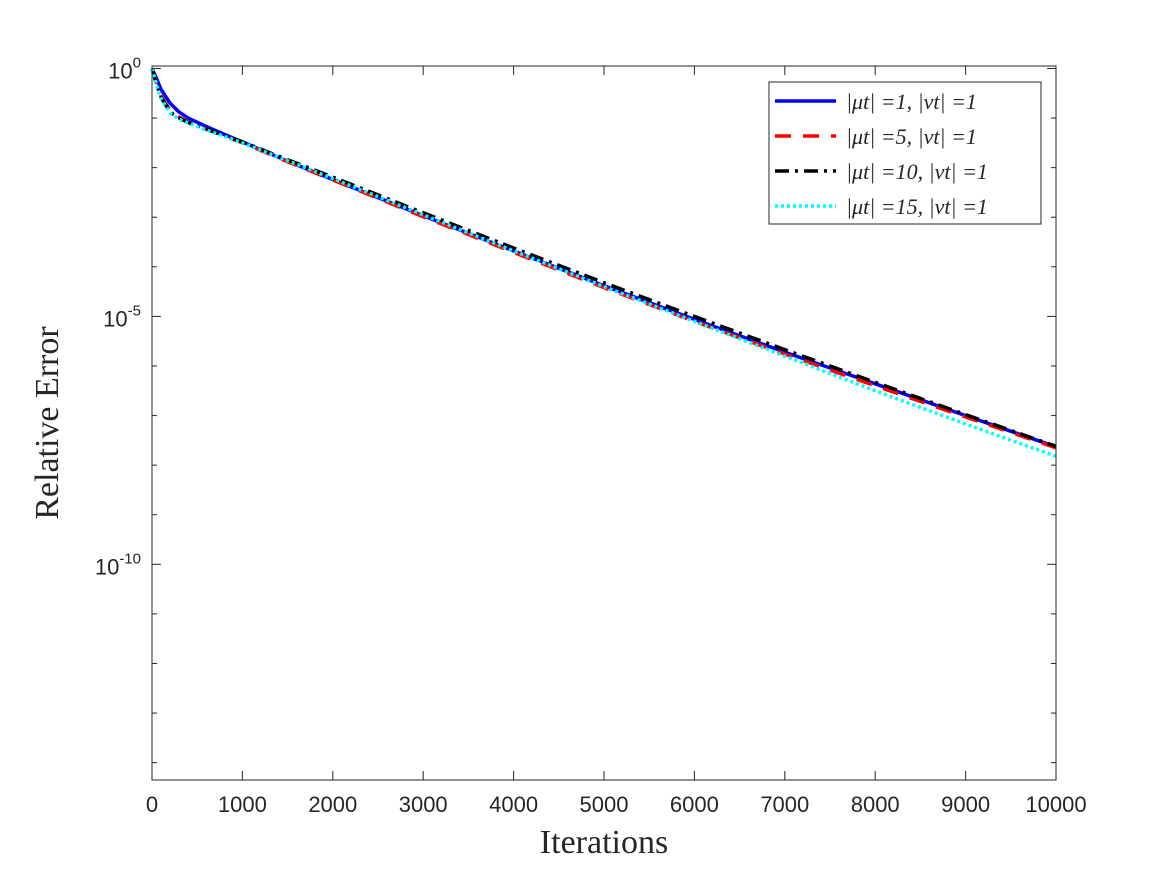 This screenshot has height=875, width=1167. I want to click on x-tick-label: 0, so click(152, 804).